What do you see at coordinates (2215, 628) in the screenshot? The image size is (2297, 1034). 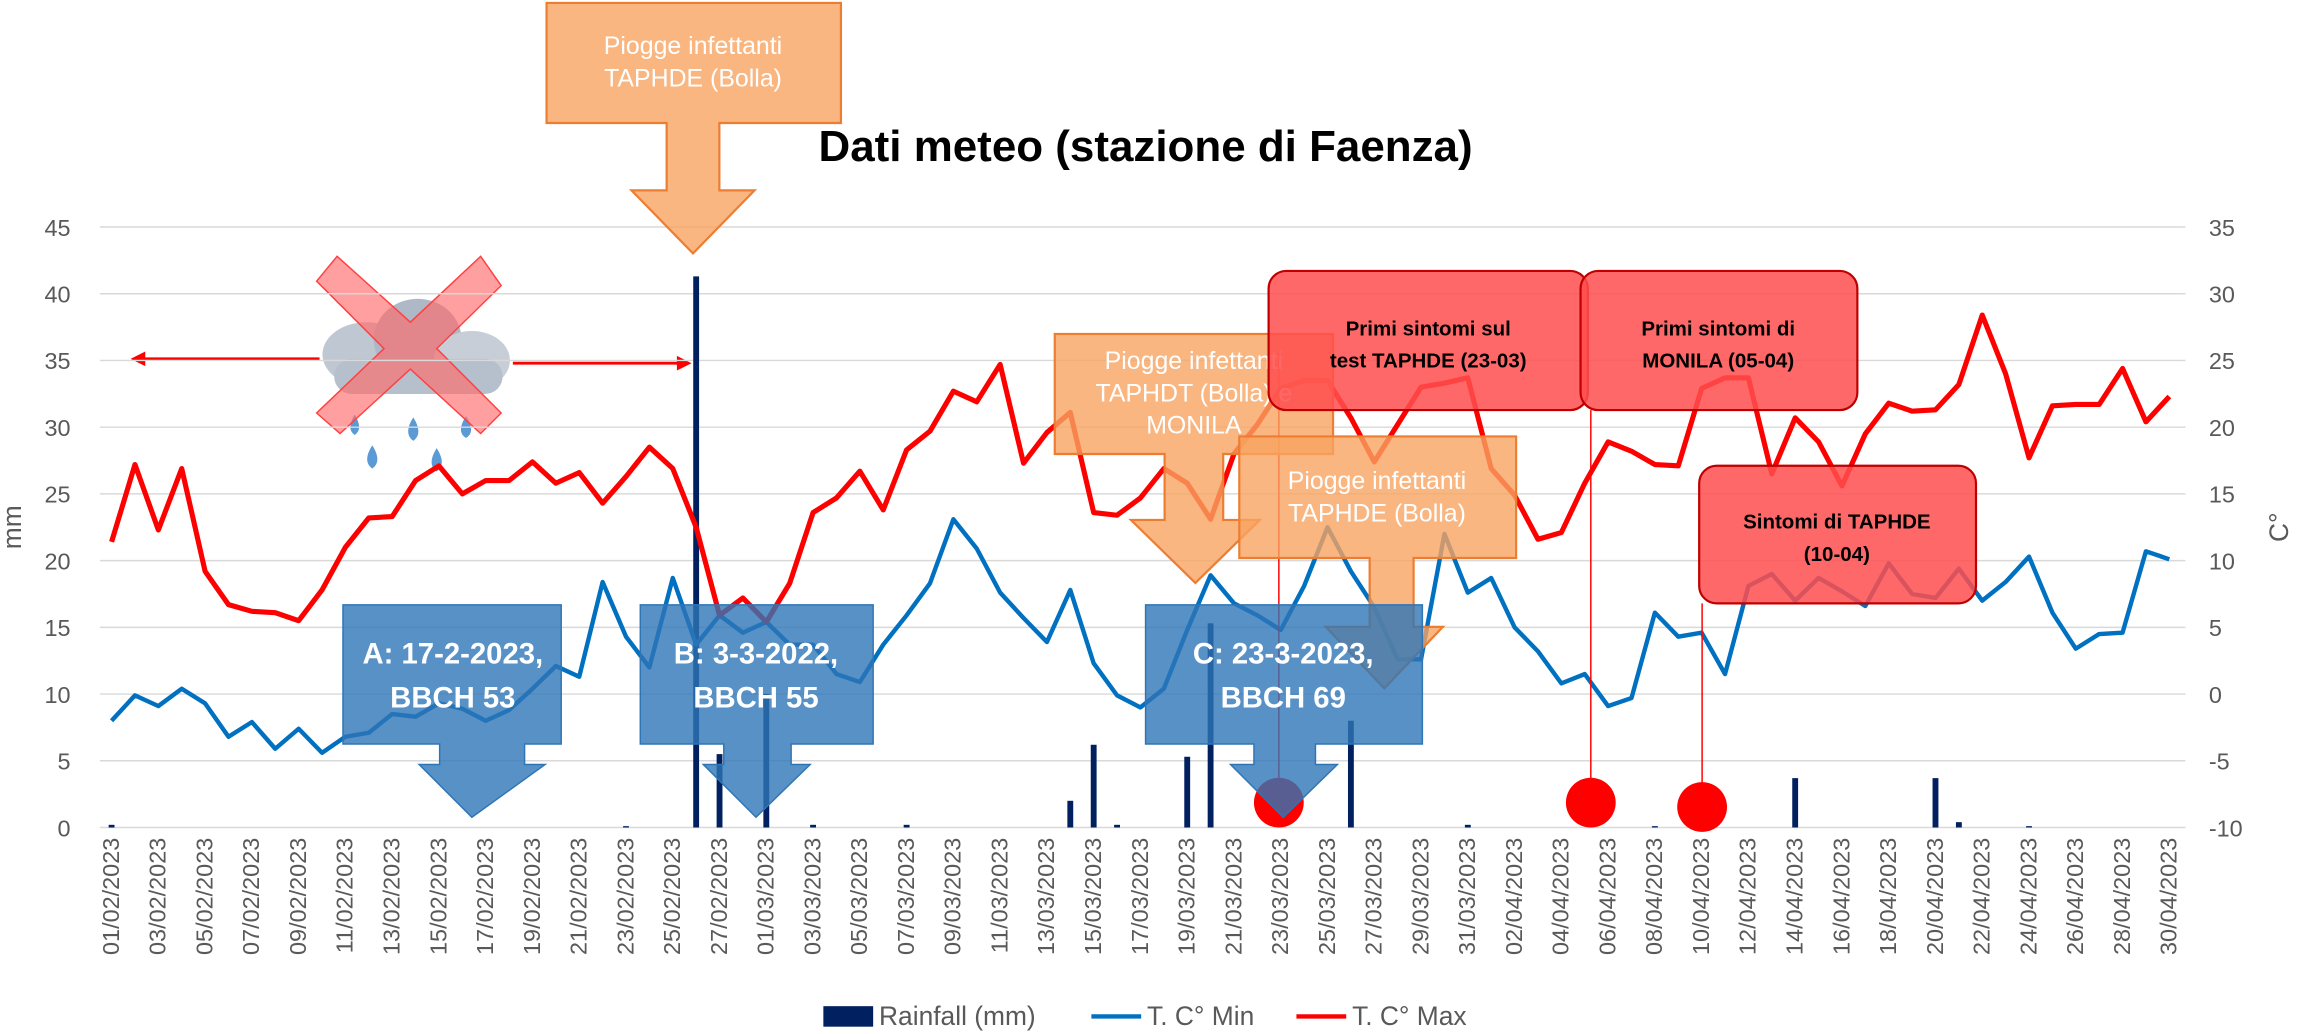 I see `y2-tick-label: 5` at bounding box center [2215, 628].